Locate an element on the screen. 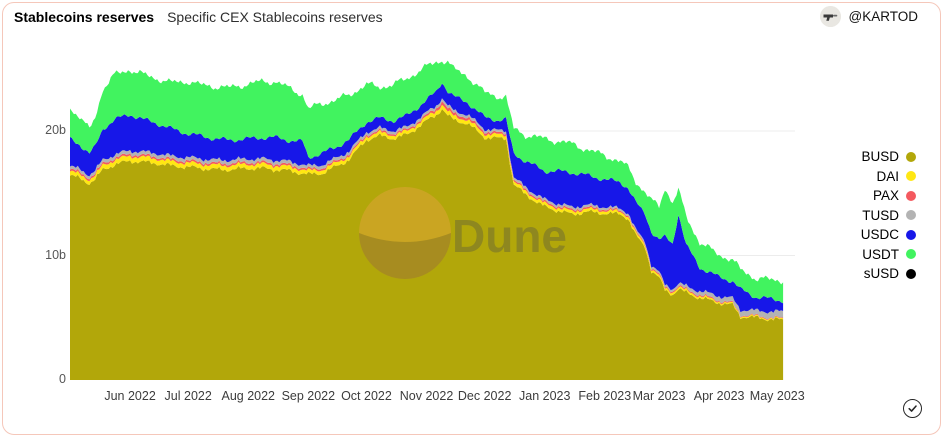  legend-item-usdt: USDT is located at coordinates (889, 255).